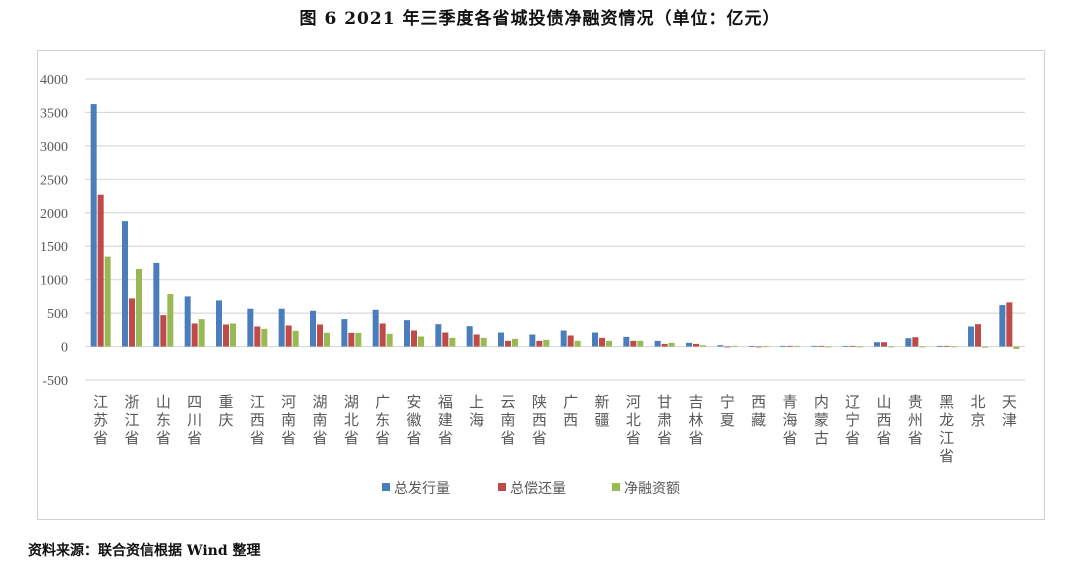  What do you see at coordinates (852, 420) in the screenshot?
I see `x-category-label: 宁` at bounding box center [852, 420].